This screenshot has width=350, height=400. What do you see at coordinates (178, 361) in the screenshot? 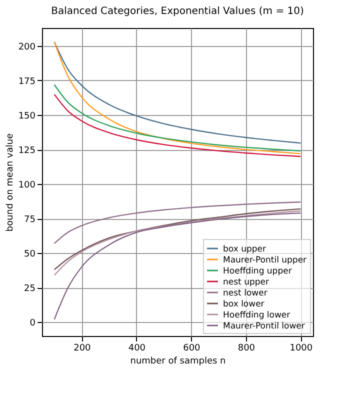
I see `x-axis-title: number of samples n` at bounding box center [178, 361].